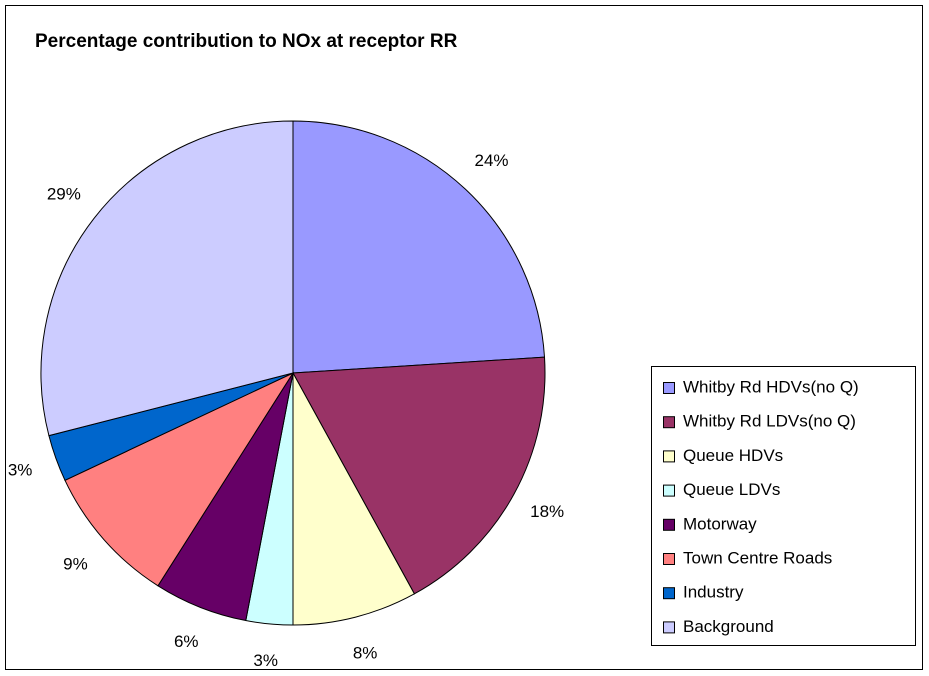 This screenshot has height=676, width=929. What do you see at coordinates (771, 386) in the screenshot?
I see `legend-label: Whitby Rd HDVs(no Q)` at bounding box center [771, 386].